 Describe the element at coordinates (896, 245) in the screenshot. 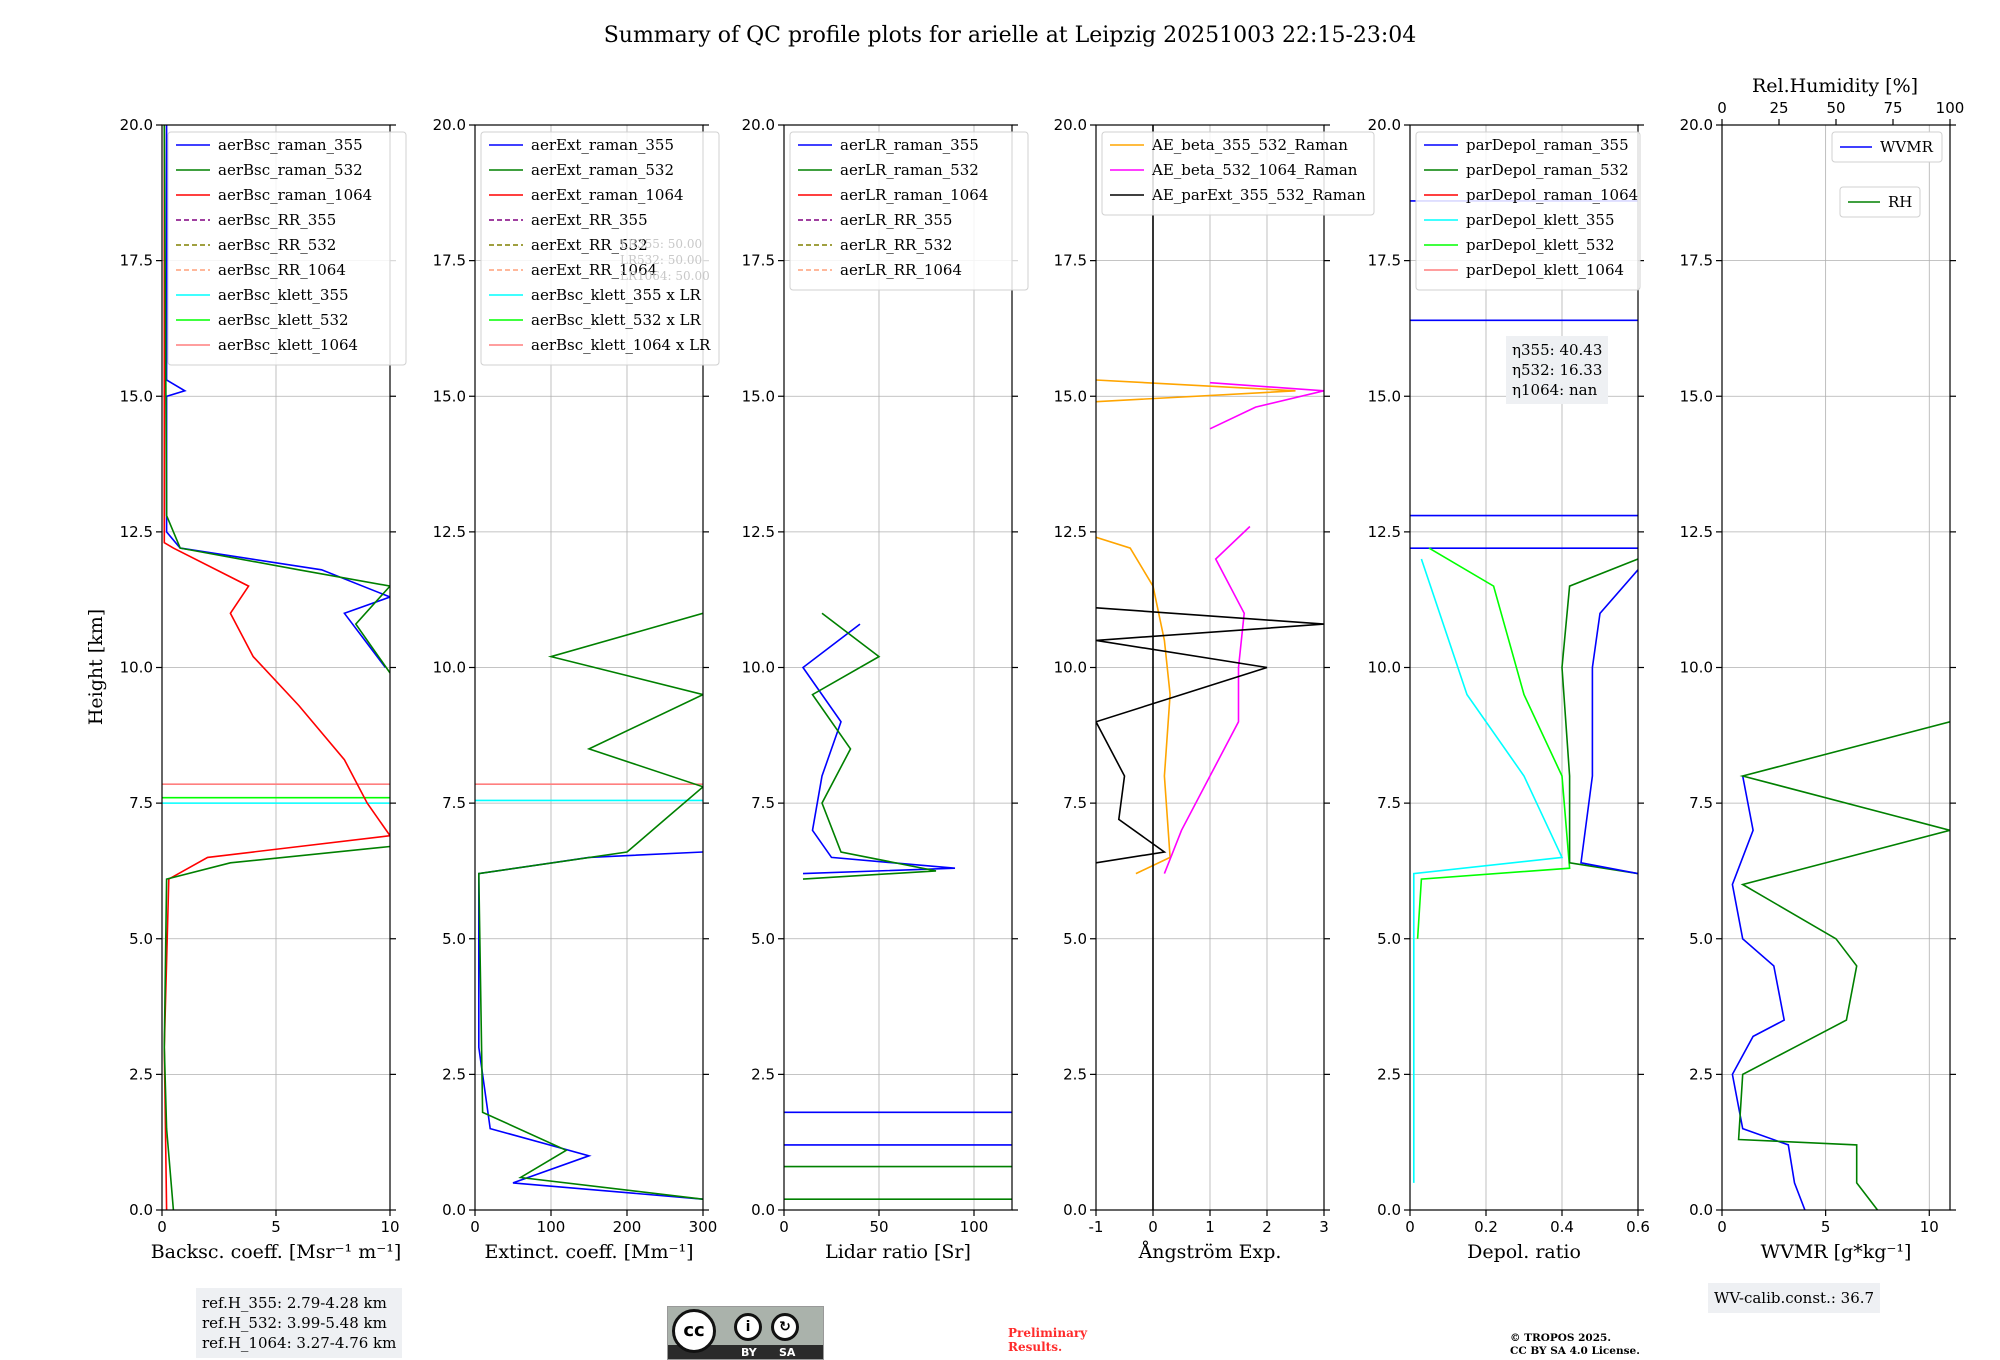

I see `legend-entry: aerLR_RR_532` at that location.